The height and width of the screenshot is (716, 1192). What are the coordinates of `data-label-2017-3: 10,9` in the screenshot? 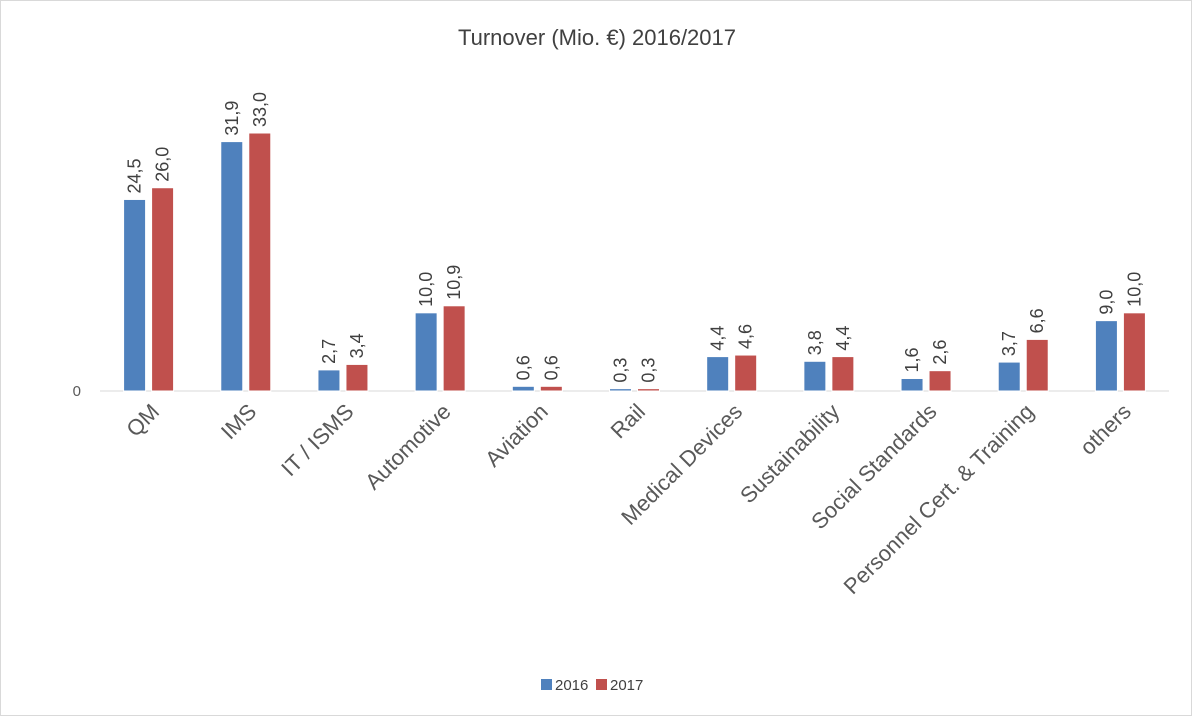 It's located at (454, 282).